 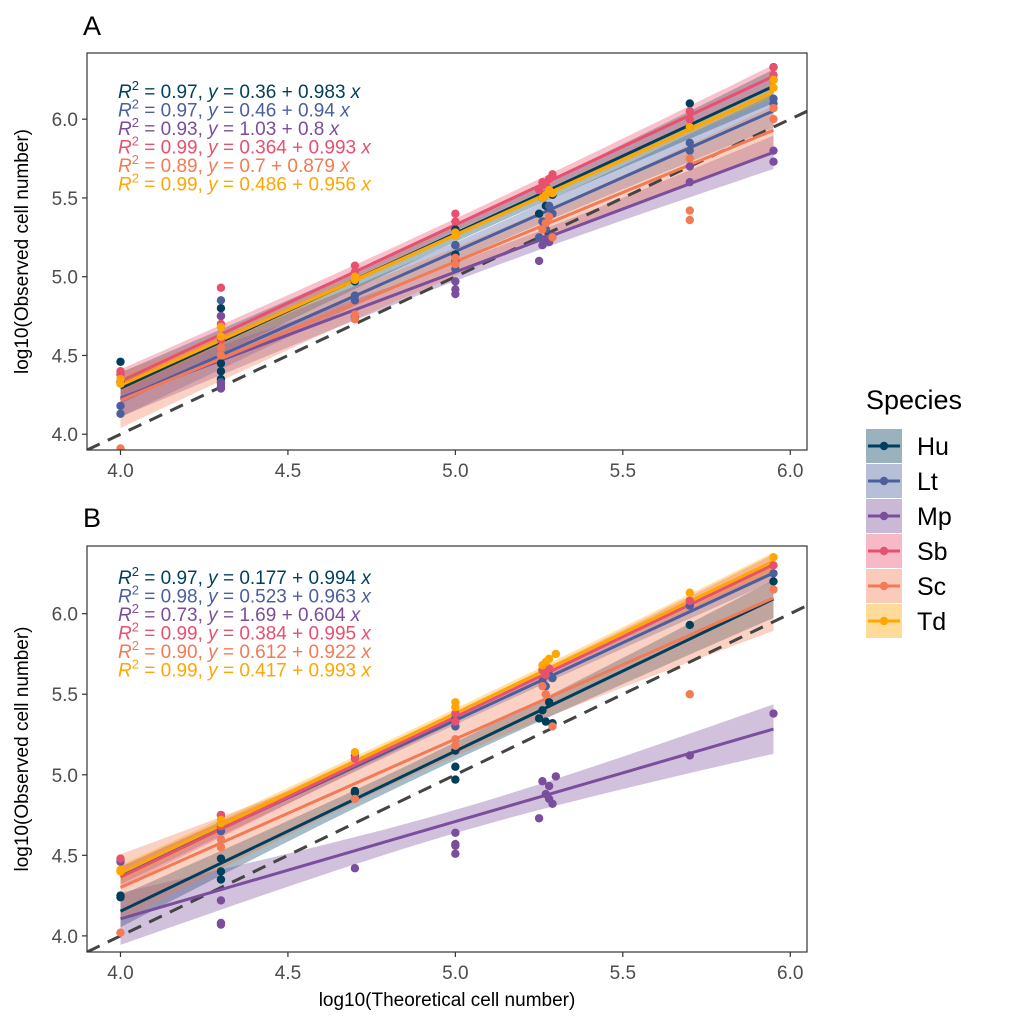 I want to click on legend-item-sc: Sc, so click(x=906, y=586).